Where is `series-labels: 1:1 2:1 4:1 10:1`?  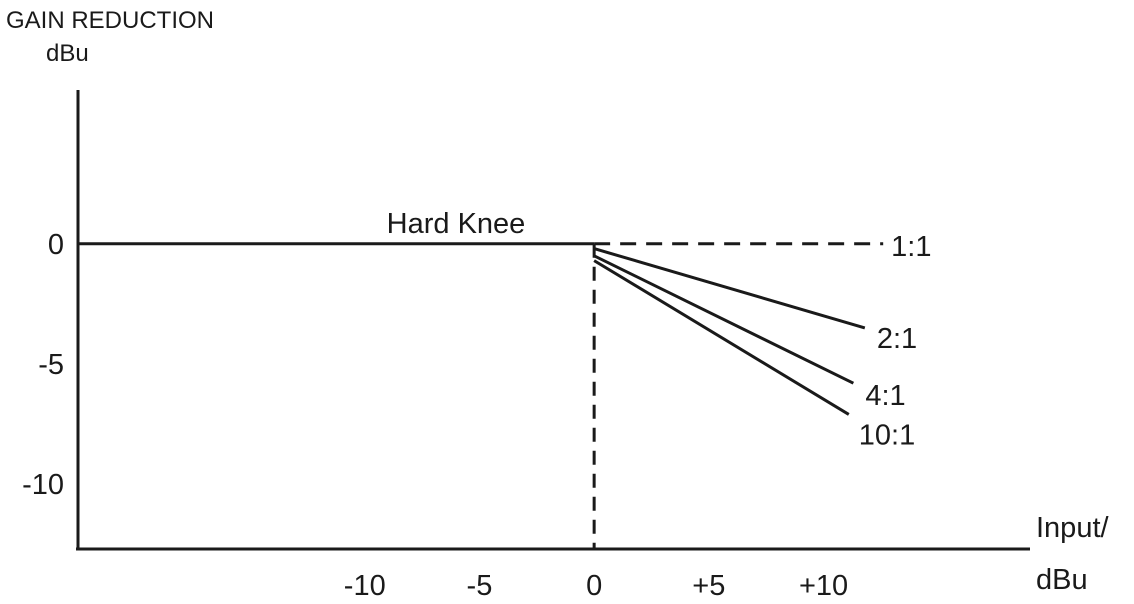 series-labels: 1:1 2:1 4:1 10:1 is located at coordinates (895, 341).